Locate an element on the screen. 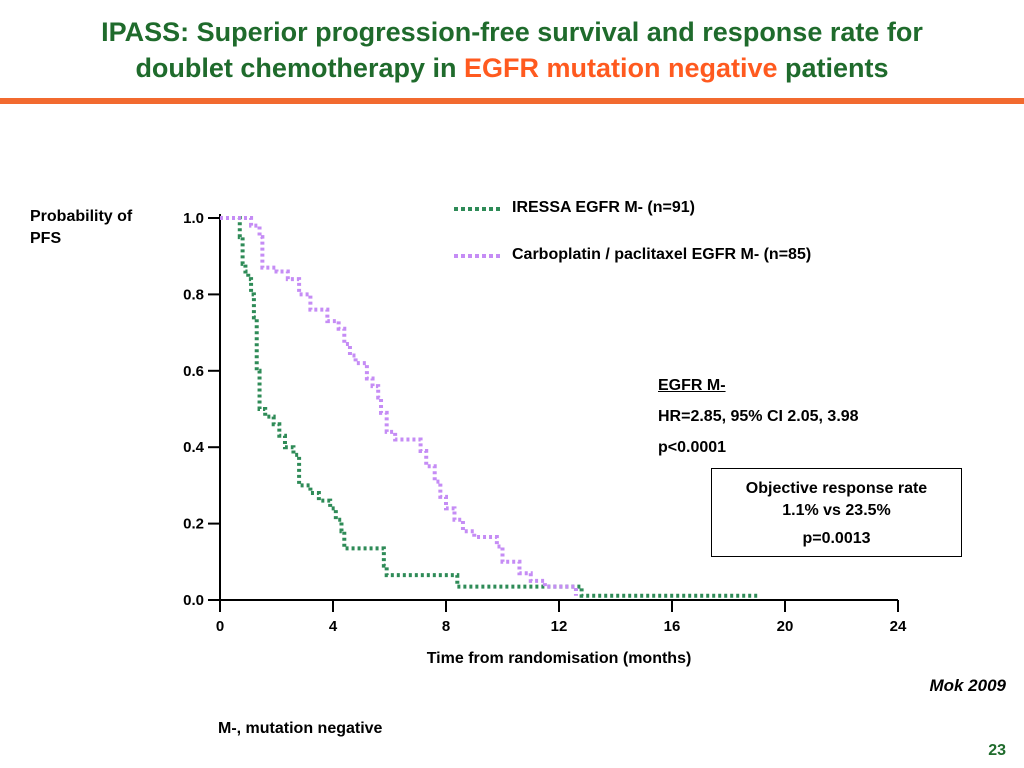  page-number: 23 is located at coordinates (997, 750).